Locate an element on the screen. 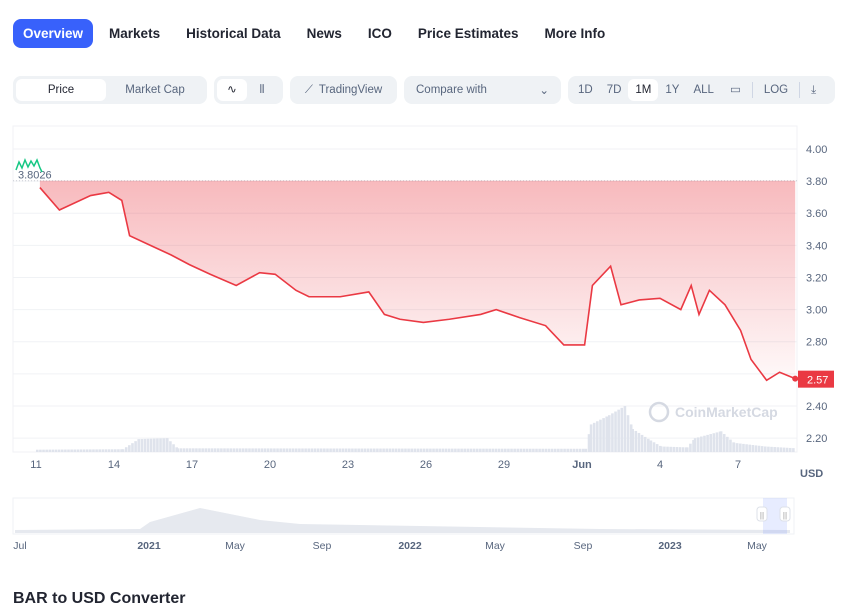 The image size is (850, 613). market-cap-toggle: Market Cap is located at coordinates (155, 90).